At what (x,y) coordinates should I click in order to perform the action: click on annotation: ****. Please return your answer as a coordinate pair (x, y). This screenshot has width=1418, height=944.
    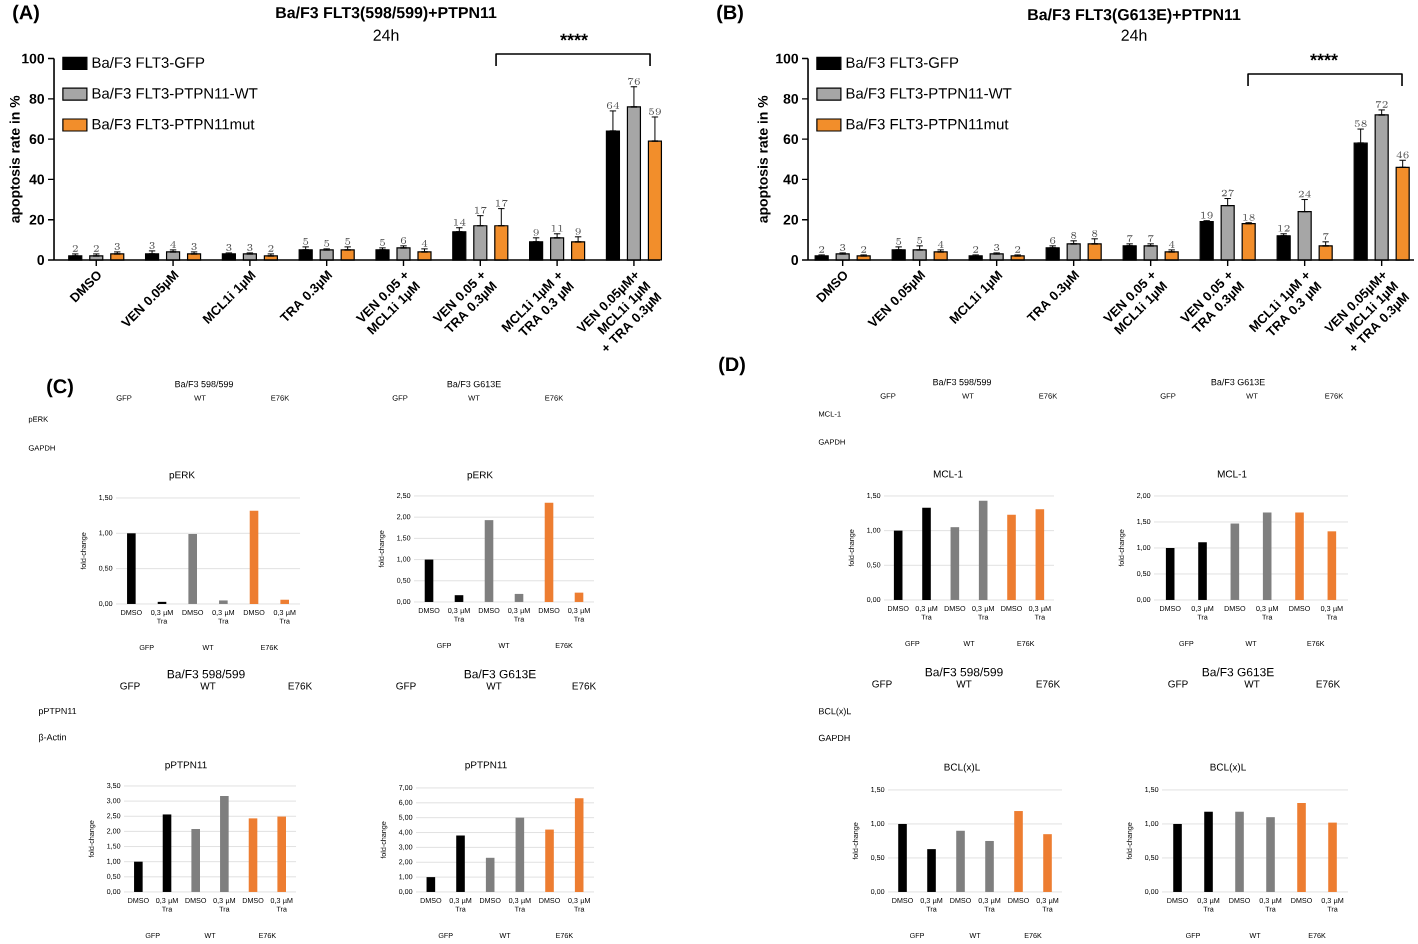
    Looking at the image, I should click on (1324, 57).